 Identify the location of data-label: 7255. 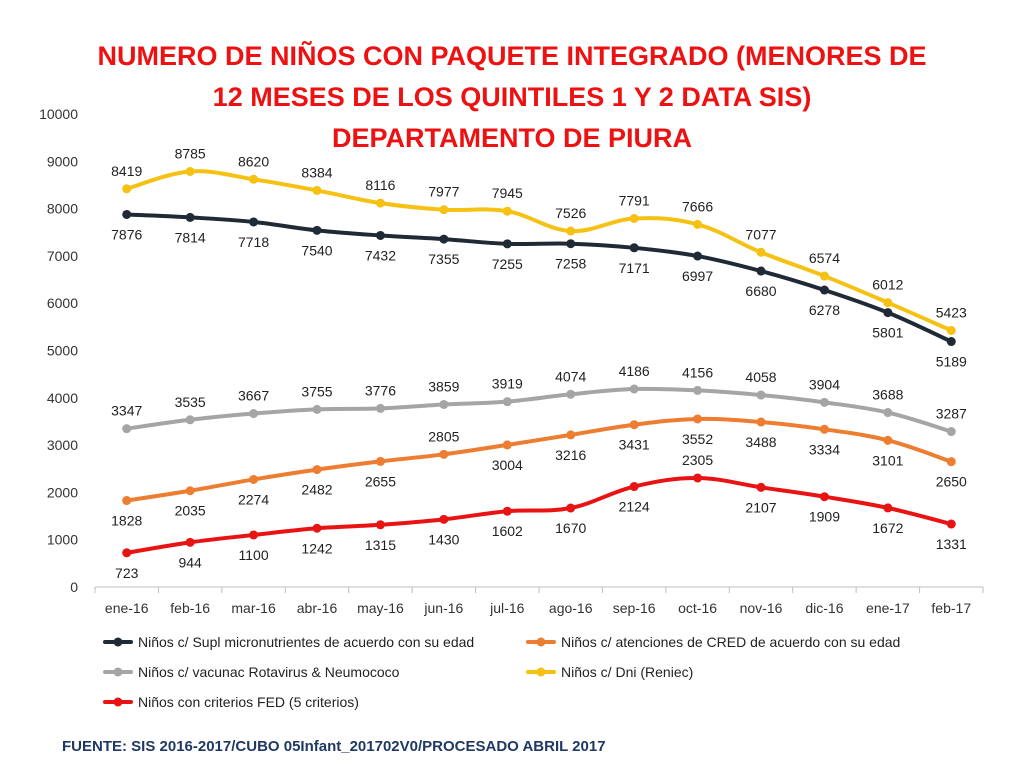
(507, 264).